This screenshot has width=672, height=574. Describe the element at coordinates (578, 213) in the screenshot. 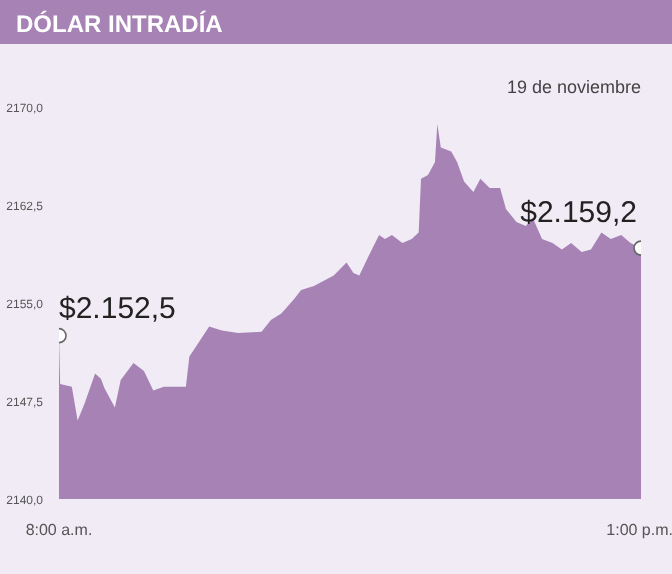

I see `annotation: $2.159,2` at that location.